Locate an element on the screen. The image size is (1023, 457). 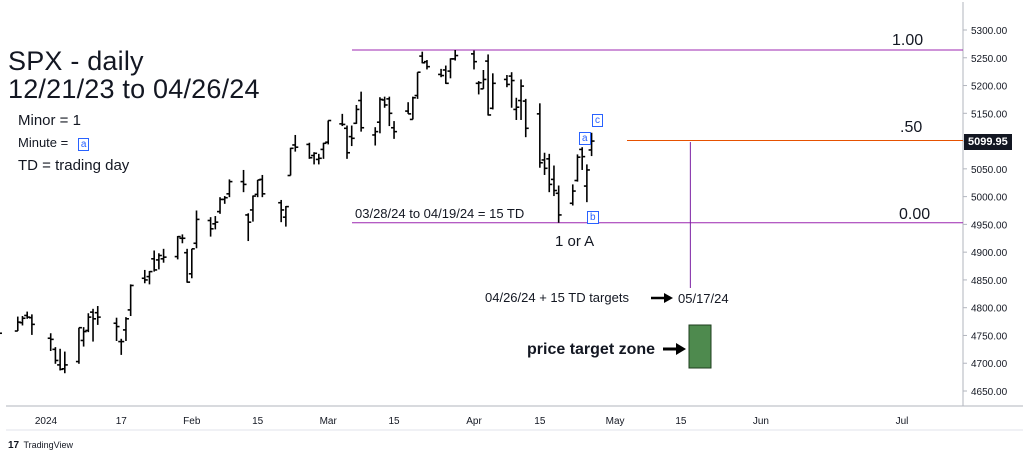
target-note: 04/26/24 + 15 TD targets is located at coordinates (557, 297).